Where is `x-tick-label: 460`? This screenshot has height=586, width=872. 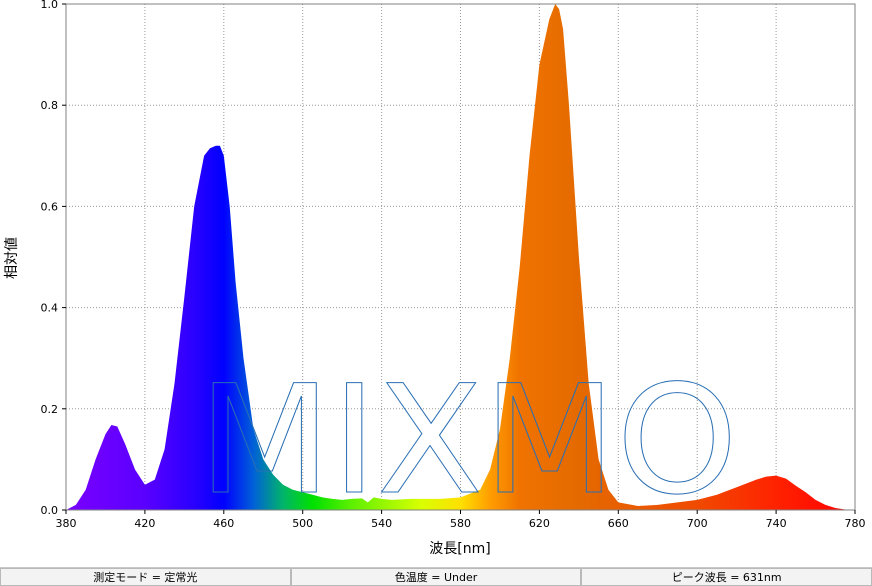
x-tick-label: 460 is located at coordinates (223, 523).